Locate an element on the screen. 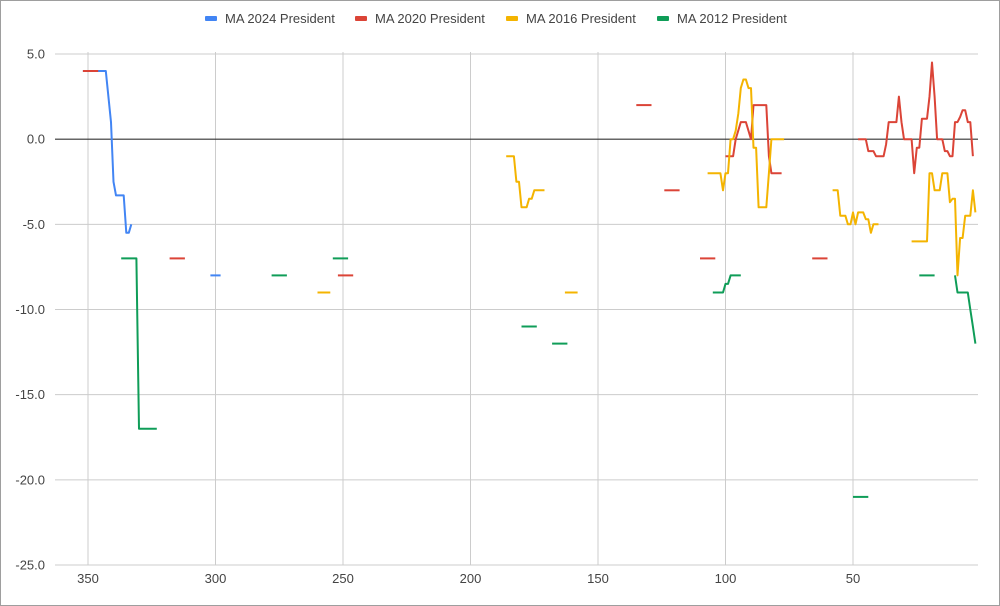 The width and height of the screenshot is (1000, 606). series-ma-2024-president is located at coordinates (151, 173).